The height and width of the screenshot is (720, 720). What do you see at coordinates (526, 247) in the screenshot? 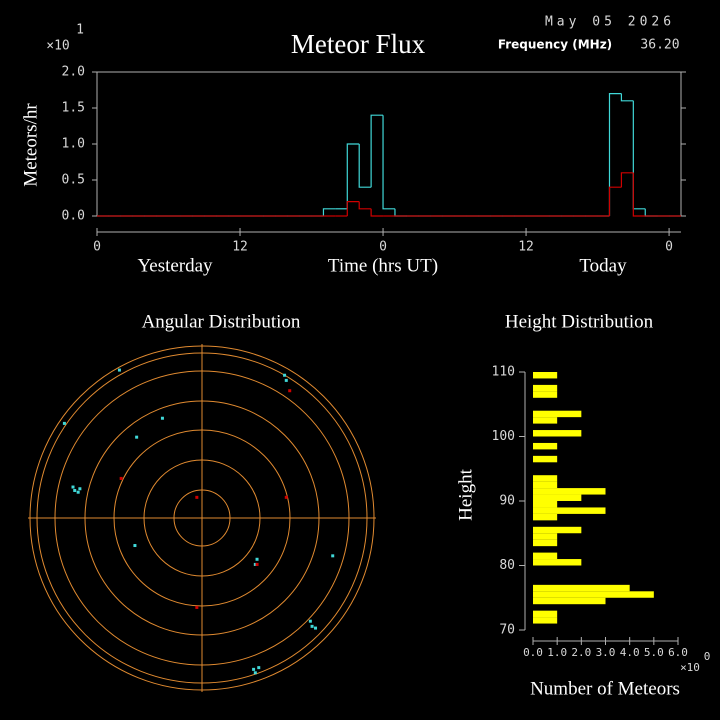
I see `x-tick-label: 12` at bounding box center [526, 247].